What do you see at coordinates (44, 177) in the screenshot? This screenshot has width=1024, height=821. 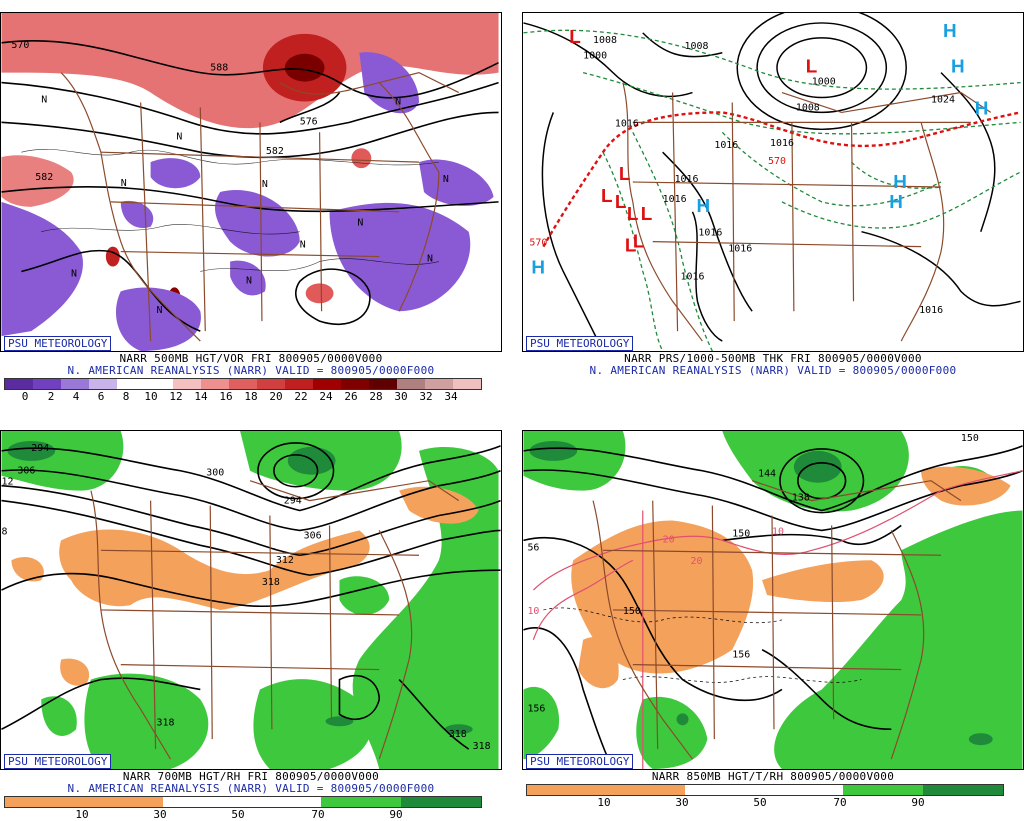 I see `contour-label: 582` at bounding box center [44, 177].